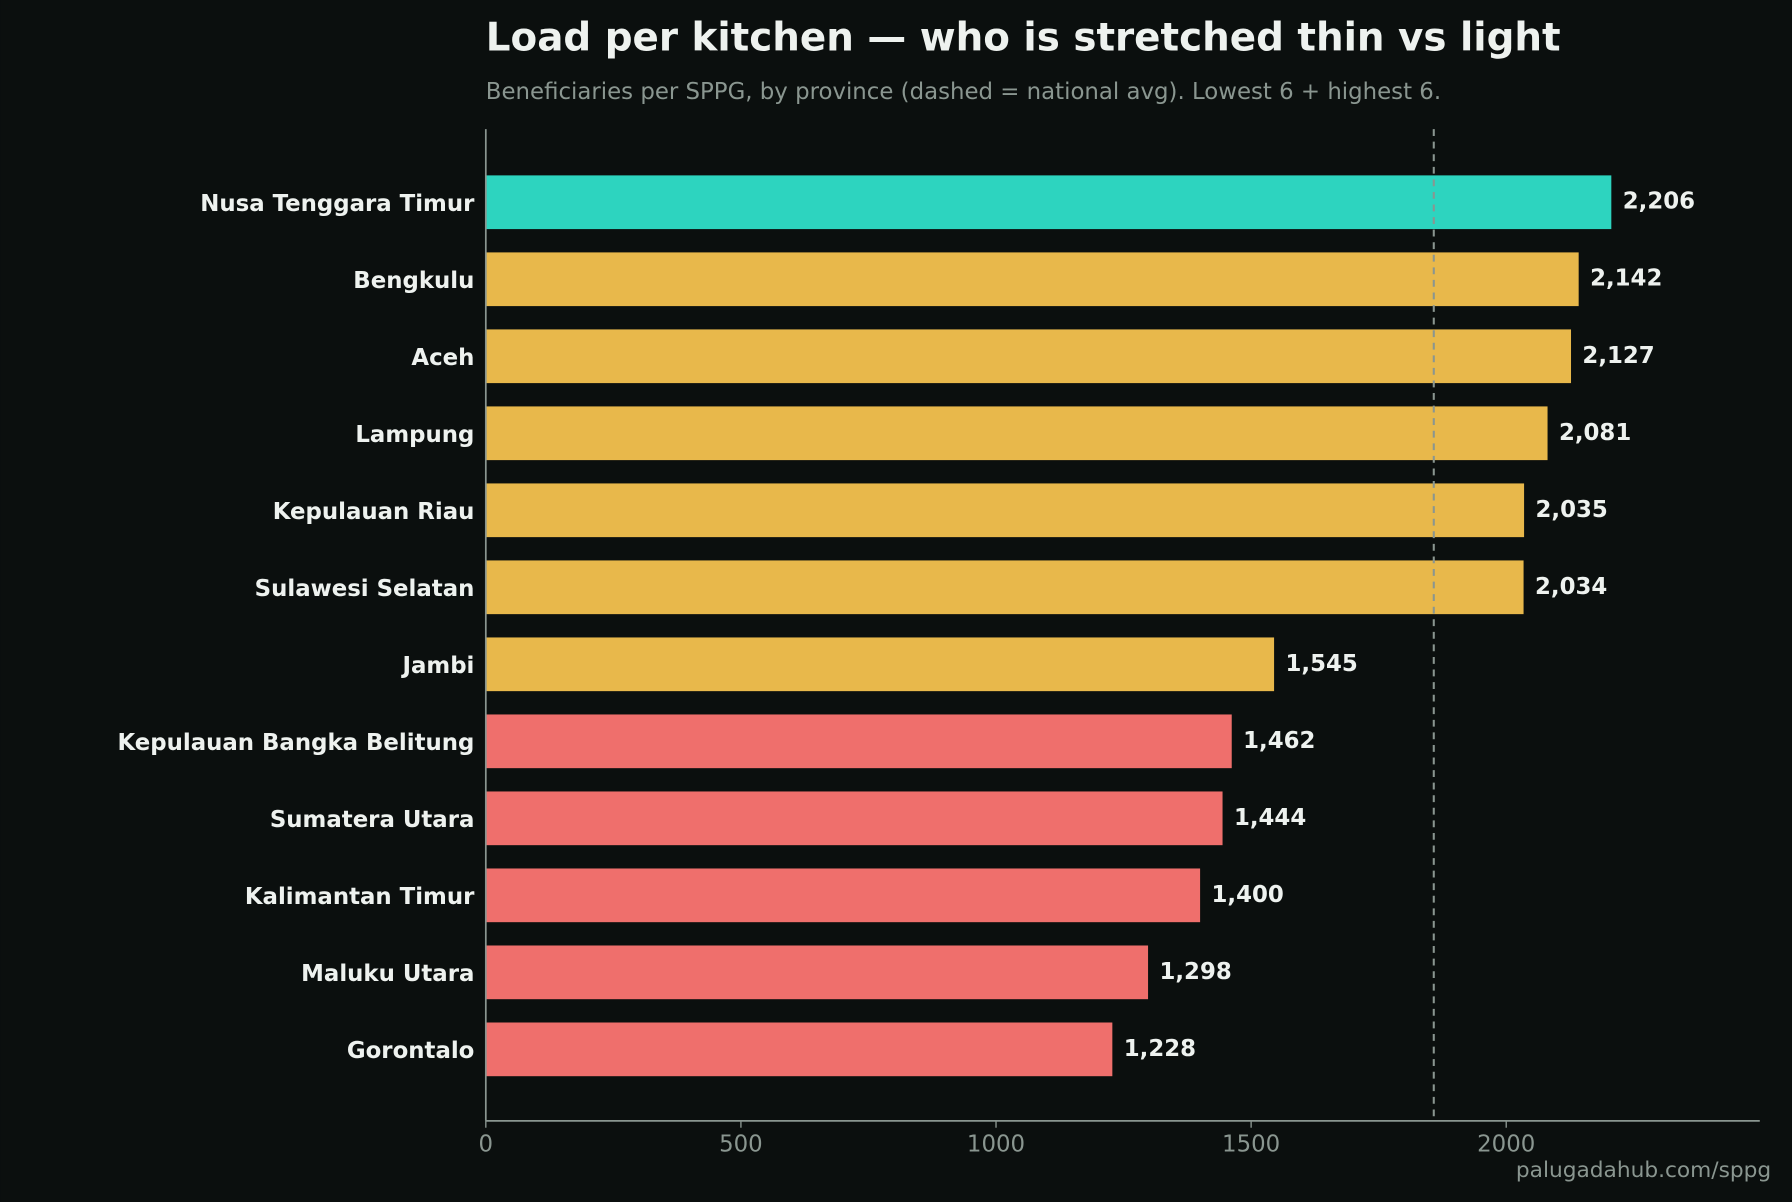 This screenshot has width=1792, height=1202. I want to click on category-label: Lampung, so click(414, 435).